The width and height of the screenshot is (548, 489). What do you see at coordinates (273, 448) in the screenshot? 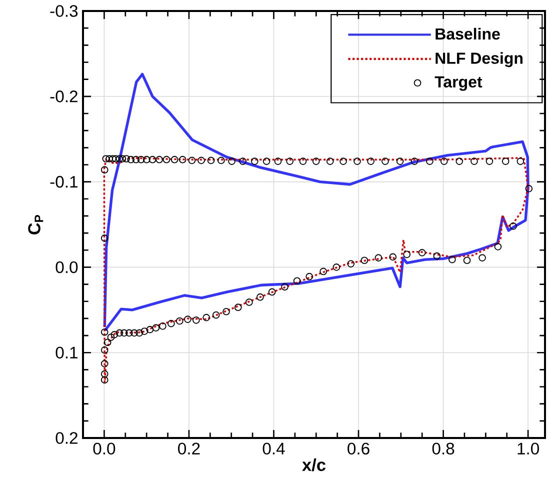
I see `x-tick-label: 0.4` at bounding box center [273, 448].